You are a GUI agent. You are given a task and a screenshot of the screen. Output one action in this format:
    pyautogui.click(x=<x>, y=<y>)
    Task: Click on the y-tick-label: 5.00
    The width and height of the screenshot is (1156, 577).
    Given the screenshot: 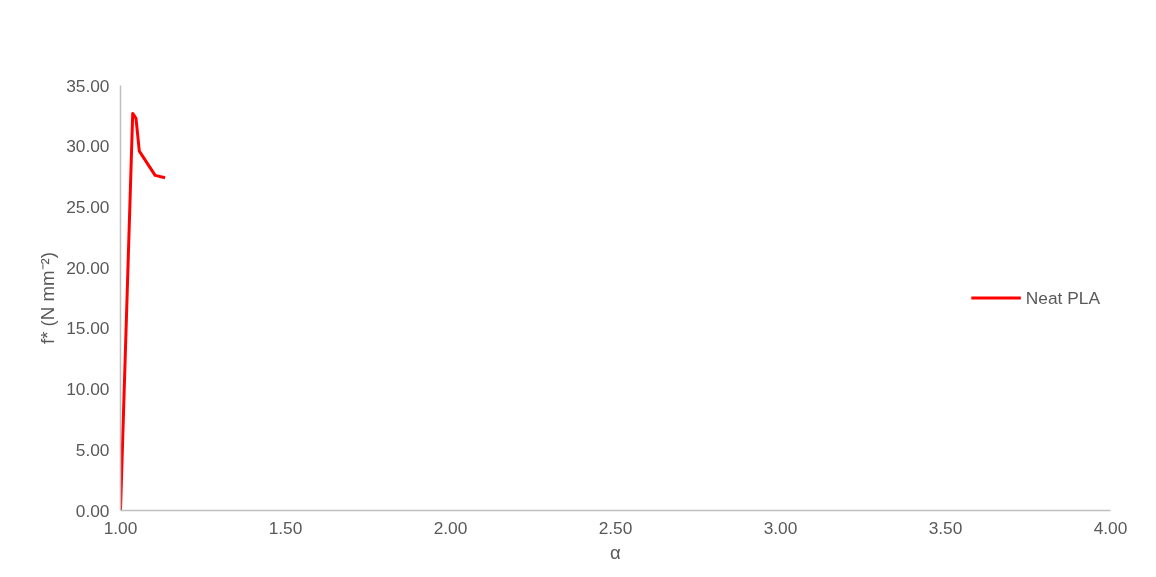 What is the action you would take?
    pyautogui.click(x=92, y=449)
    